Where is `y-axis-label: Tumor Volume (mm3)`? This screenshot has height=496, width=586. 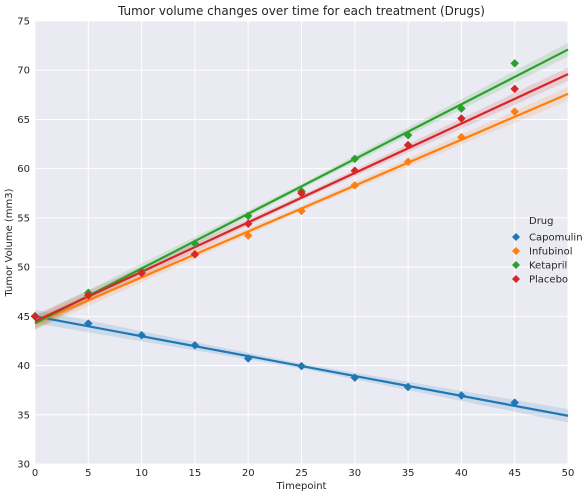
y-axis-label: Tumor Volume (mm3) is located at coordinates (9, 242).